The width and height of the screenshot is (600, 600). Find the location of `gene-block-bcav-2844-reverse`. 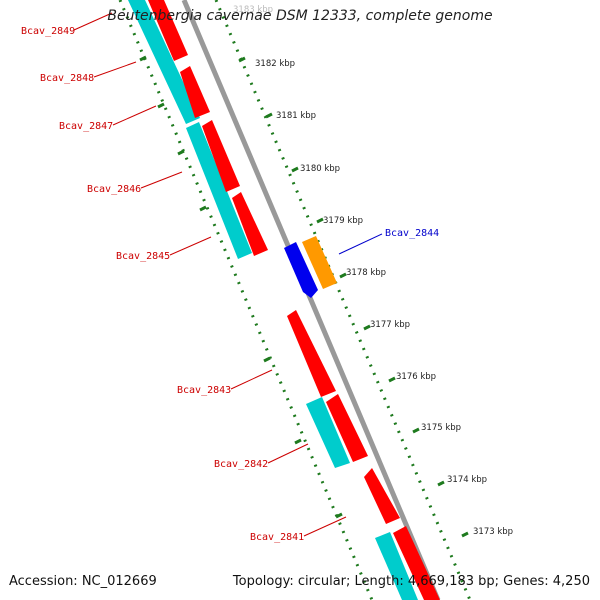

gene-block-bcav-2844-reverse is located at coordinates (301, 270).